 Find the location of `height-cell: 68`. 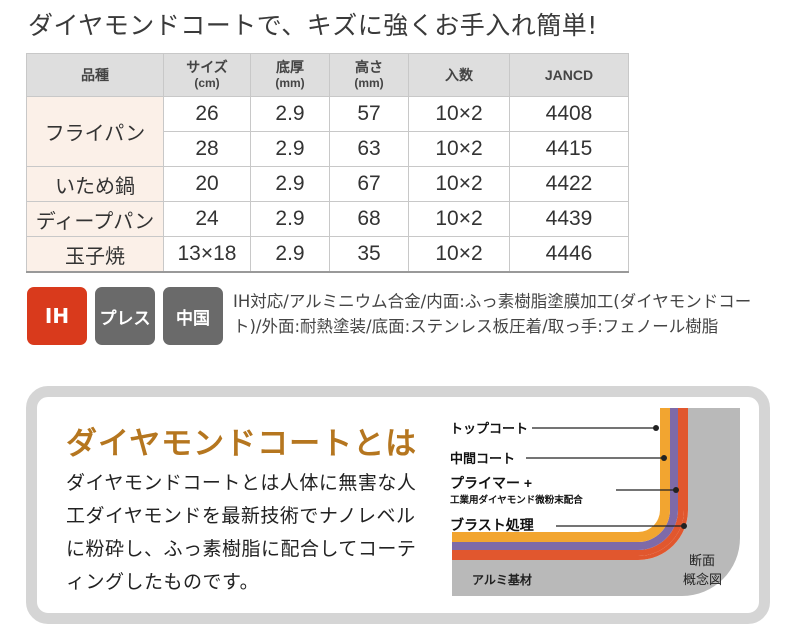

height-cell: 68 is located at coordinates (369, 219).